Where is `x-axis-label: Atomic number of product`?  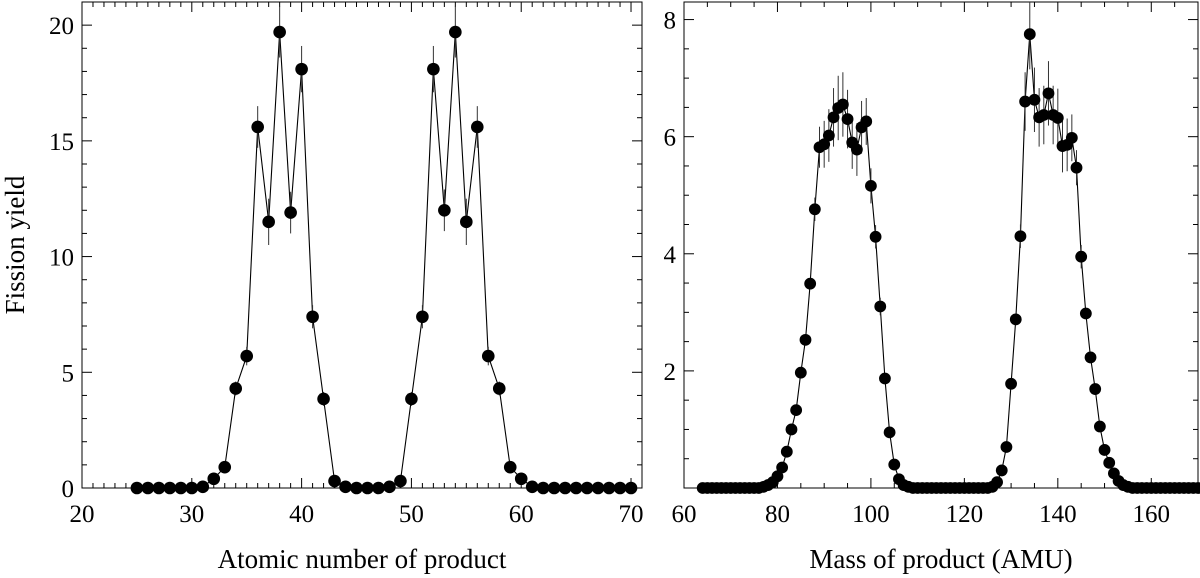 x-axis-label: Atomic number of product is located at coordinates (362, 559).